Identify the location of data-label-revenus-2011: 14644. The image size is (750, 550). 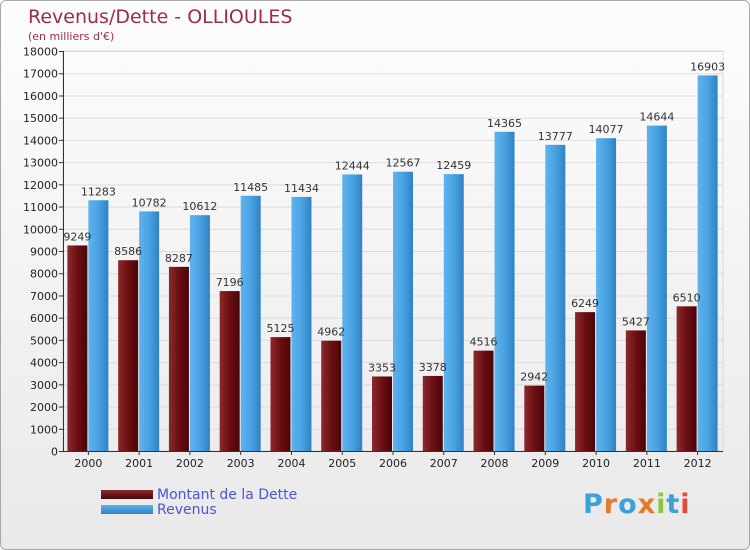
(656, 117).